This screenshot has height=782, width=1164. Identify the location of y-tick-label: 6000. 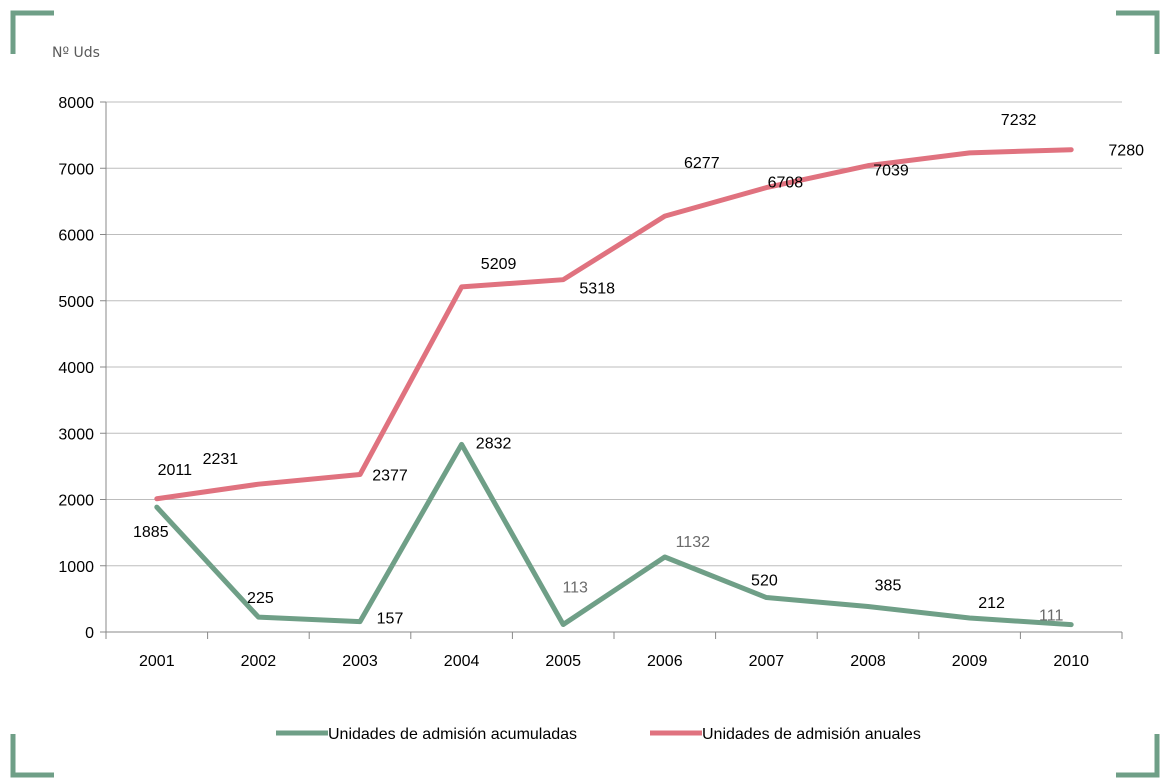
(76, 236).